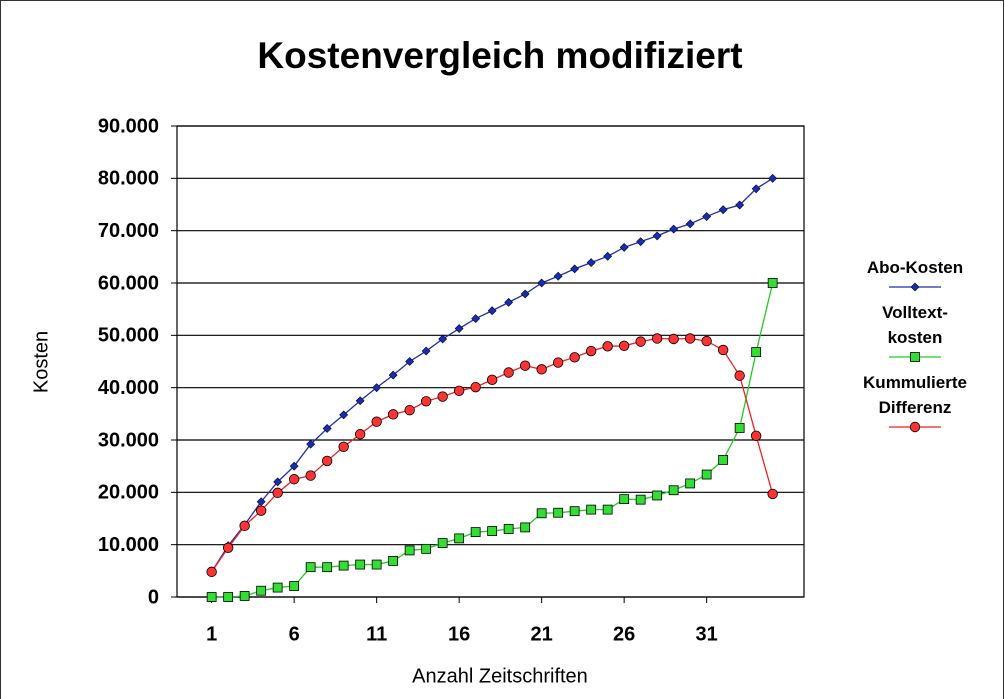 The image size is (1005, 699). Describe the element at coordinates (500, 676) in the screenshot. I see `x-axis-title: Anzahl Zeitschriften` at that location.